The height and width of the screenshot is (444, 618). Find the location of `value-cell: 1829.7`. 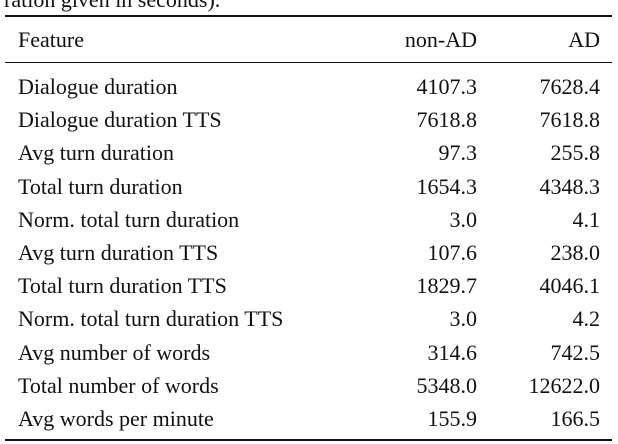

value-cell: 1829.7 is located at coordinates (447, 286).